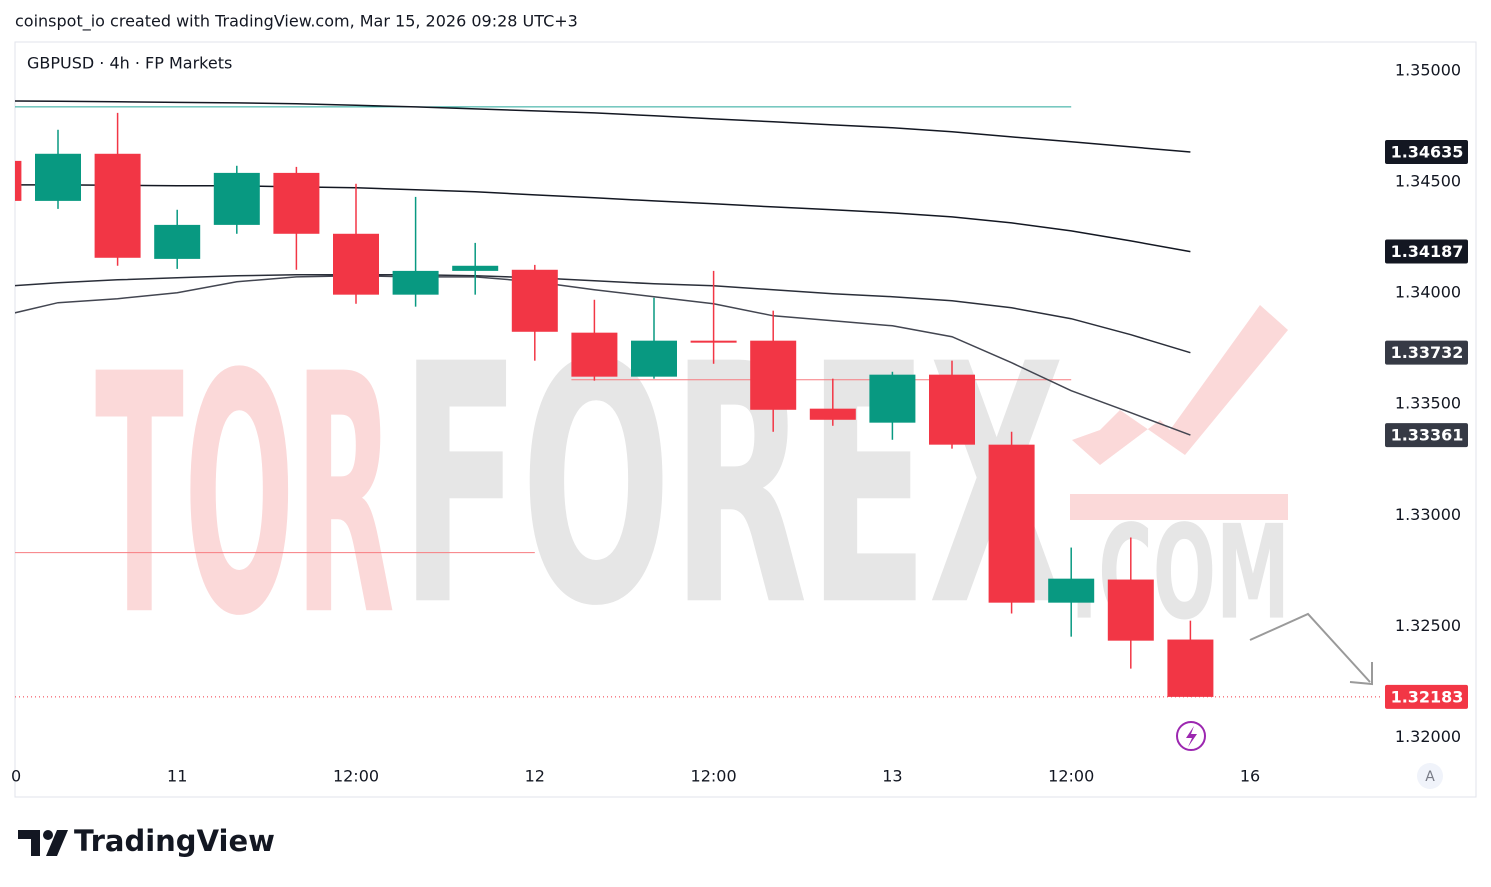 This screenshot has width=1491, height=887. Describe the element at coordinates (1191, 736) in the screenshot. I see `lightning-icon` at that location.